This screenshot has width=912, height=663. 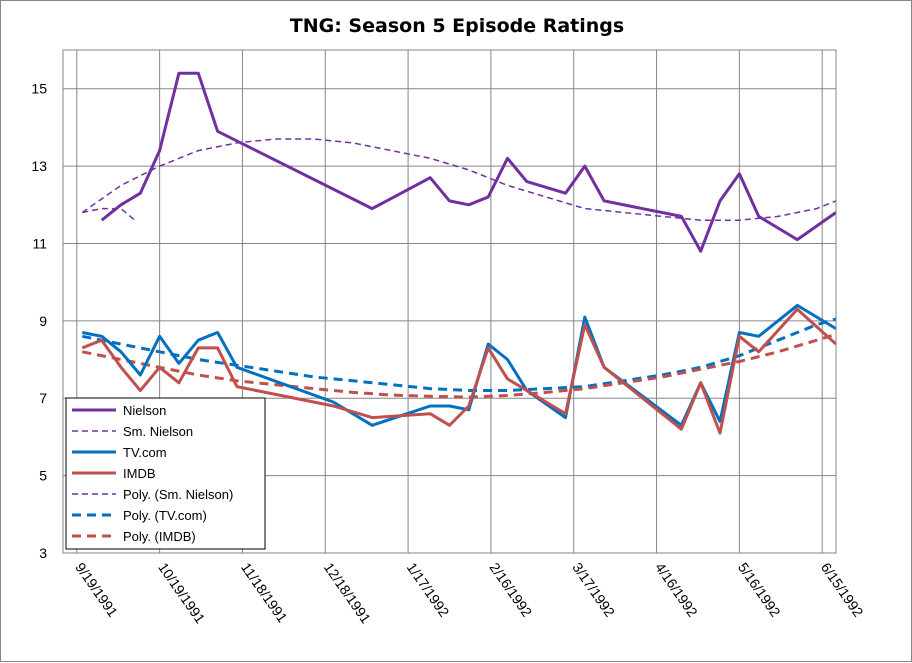 I want to click on legend-label: IMDB, so click(x=139, y=473).